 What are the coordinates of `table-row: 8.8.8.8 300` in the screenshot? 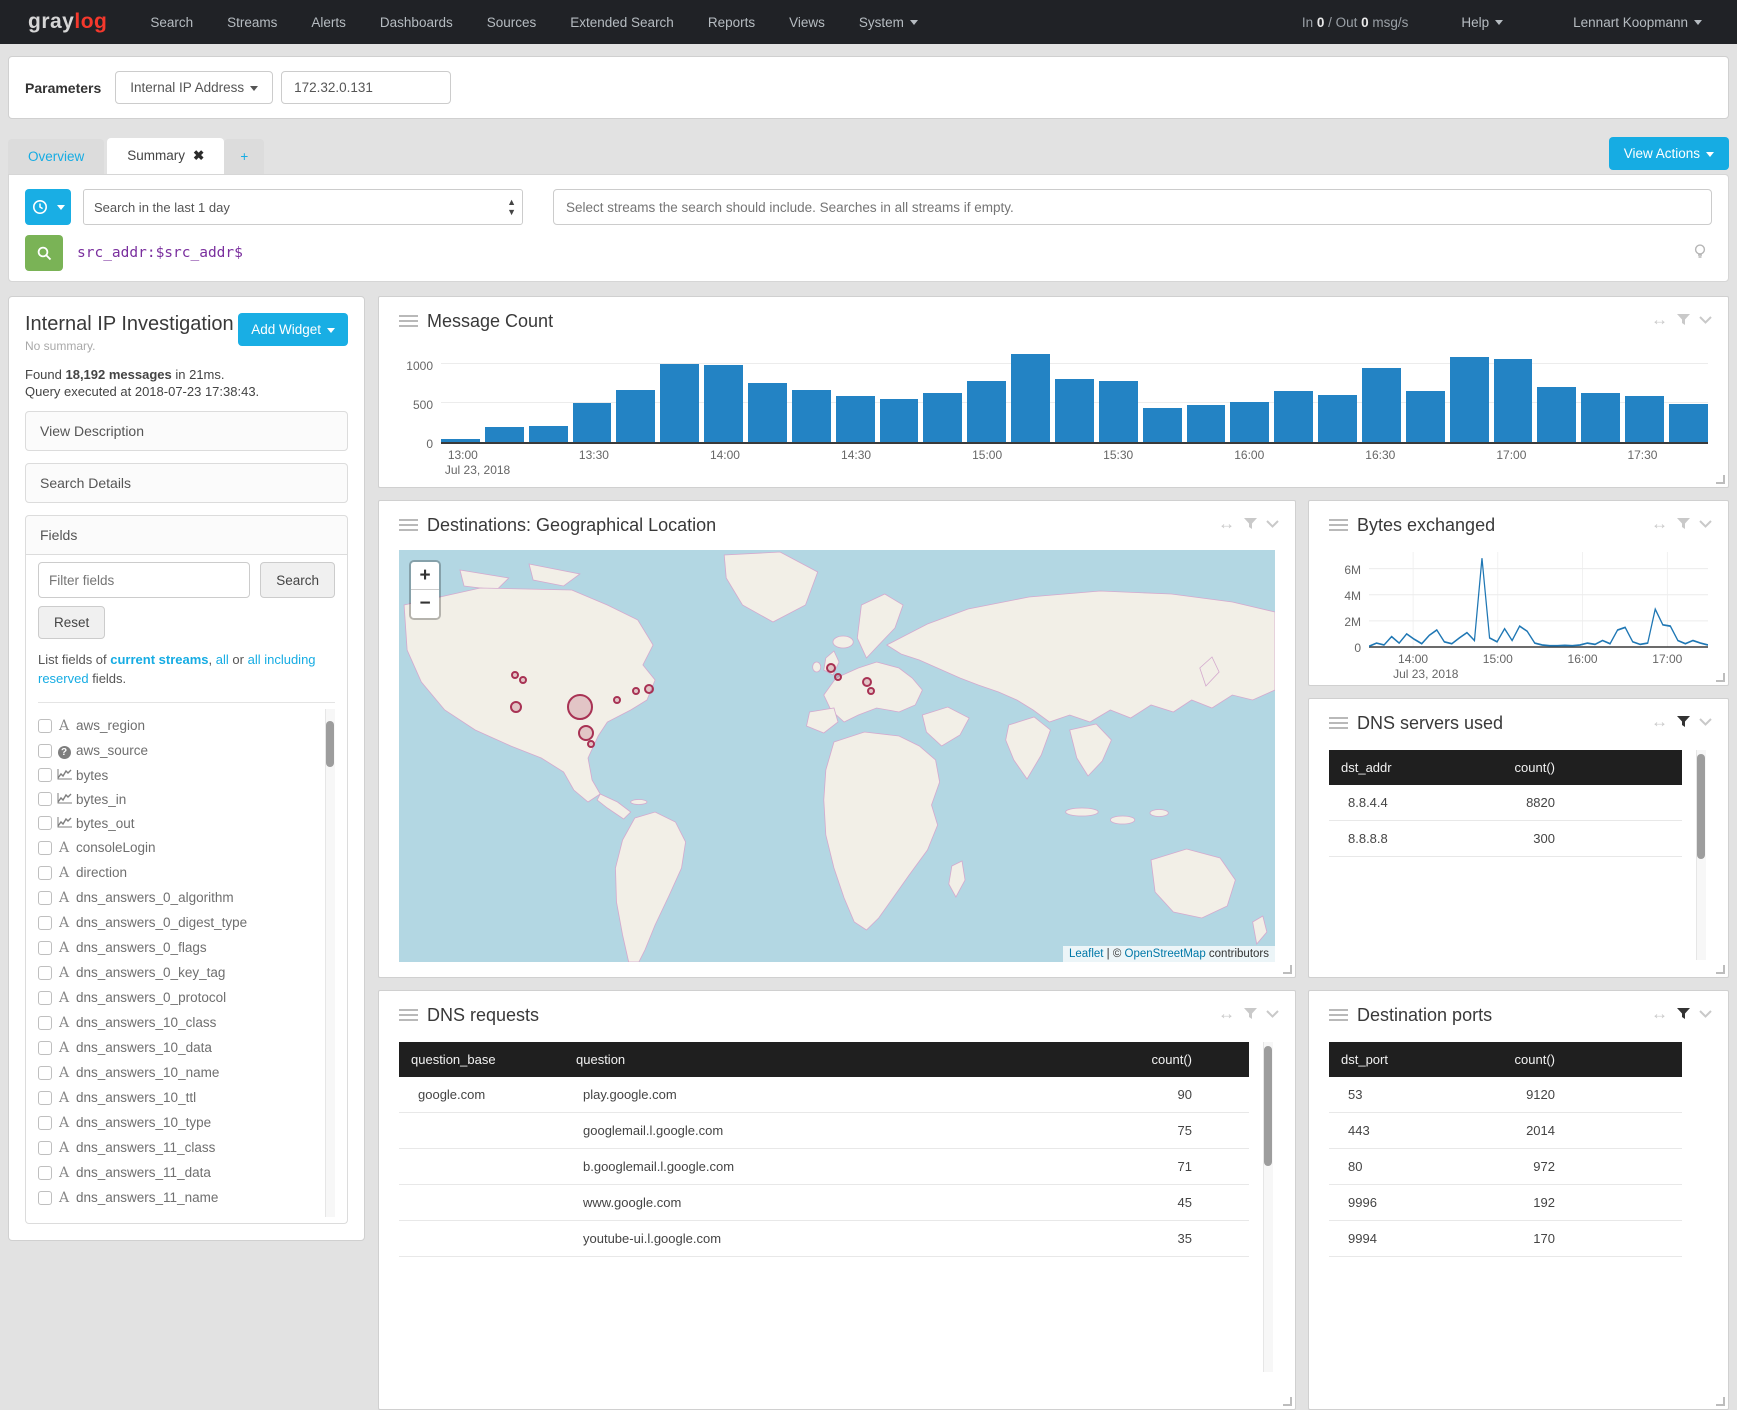 It's located at (1505, 838).